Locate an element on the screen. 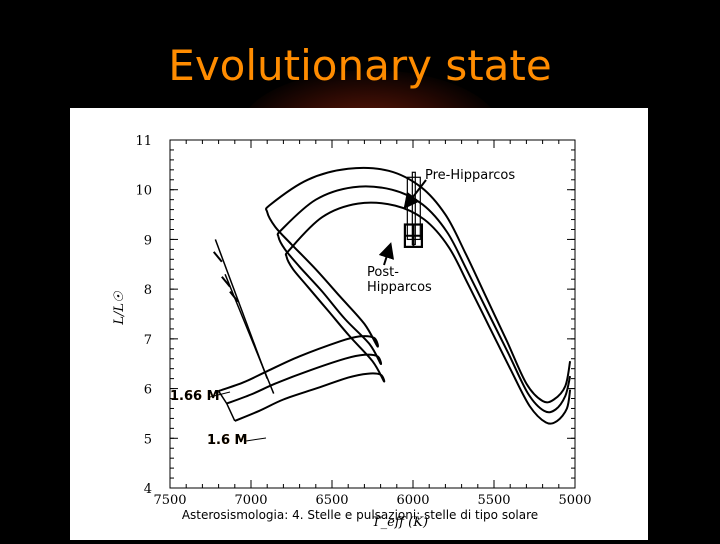 Image resolution: width=720 pixels, height=544 pixels. mass-label-1-6-text: 1.6 M is located at coordinates (227, 440).